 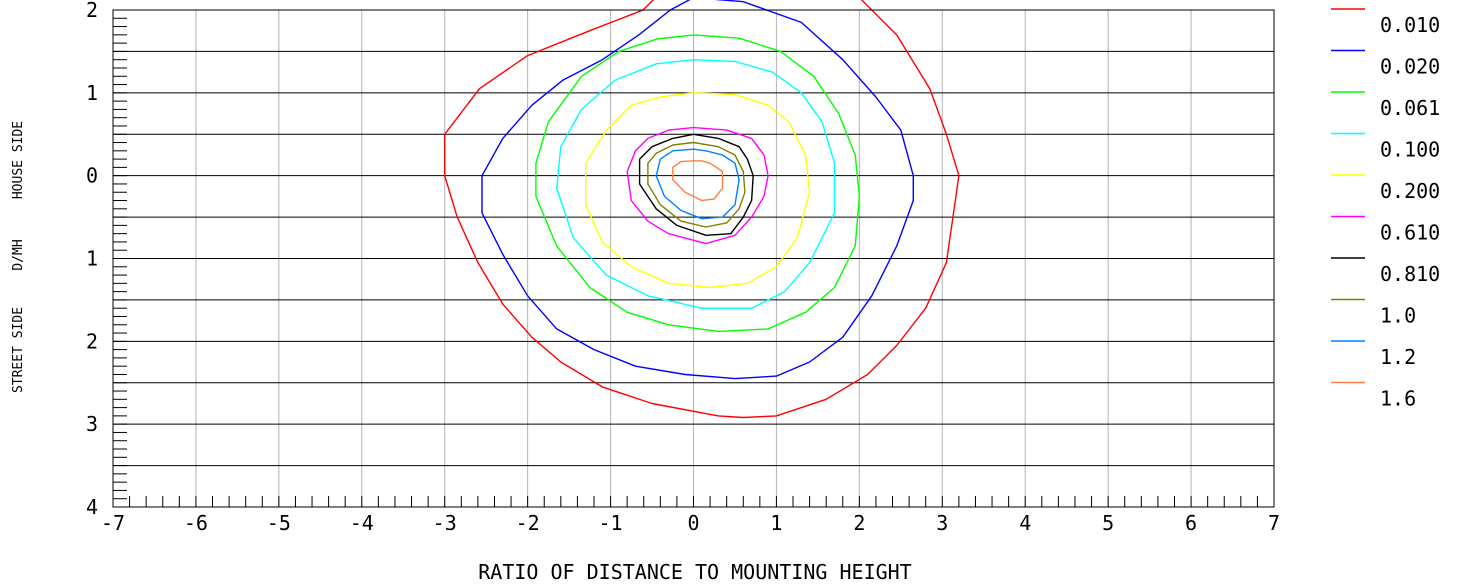 What do you see at coordinates (92, 424) in the screenshot?
I see `y-tick-label: 3` at bounding box center [92, 424].